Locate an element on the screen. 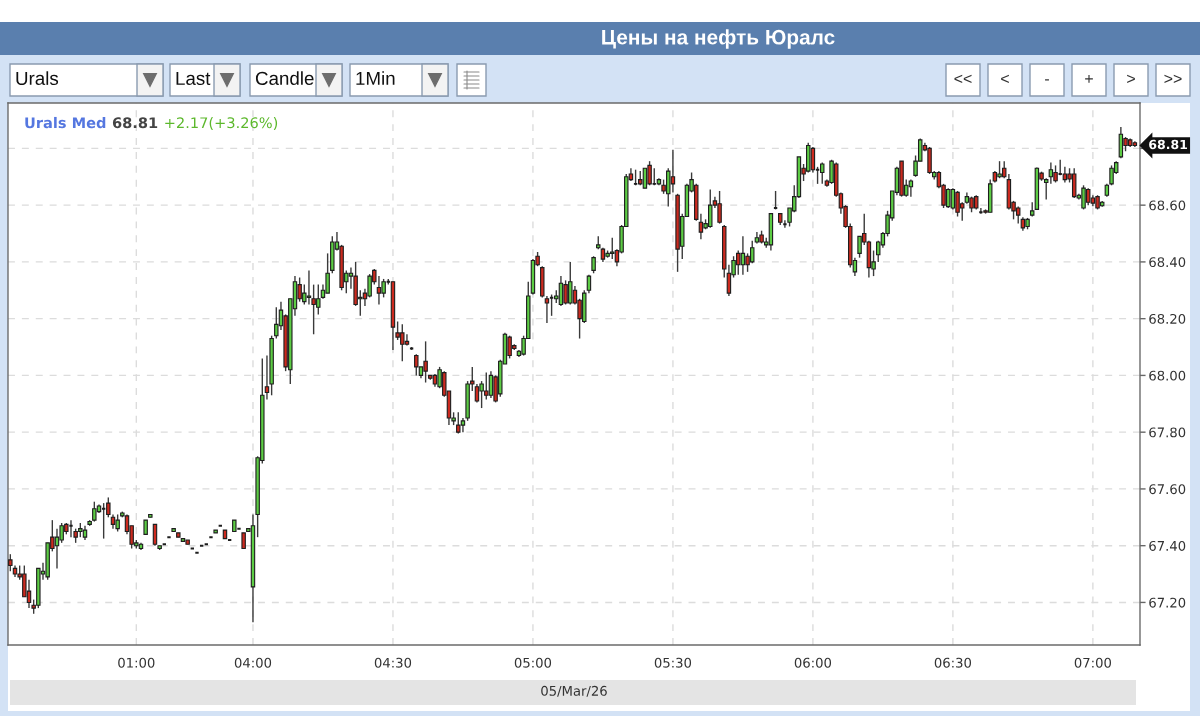 This screenshot has width=1200, height=722. y-tick-label: 68.20 is located at coordinates (1167, 318).